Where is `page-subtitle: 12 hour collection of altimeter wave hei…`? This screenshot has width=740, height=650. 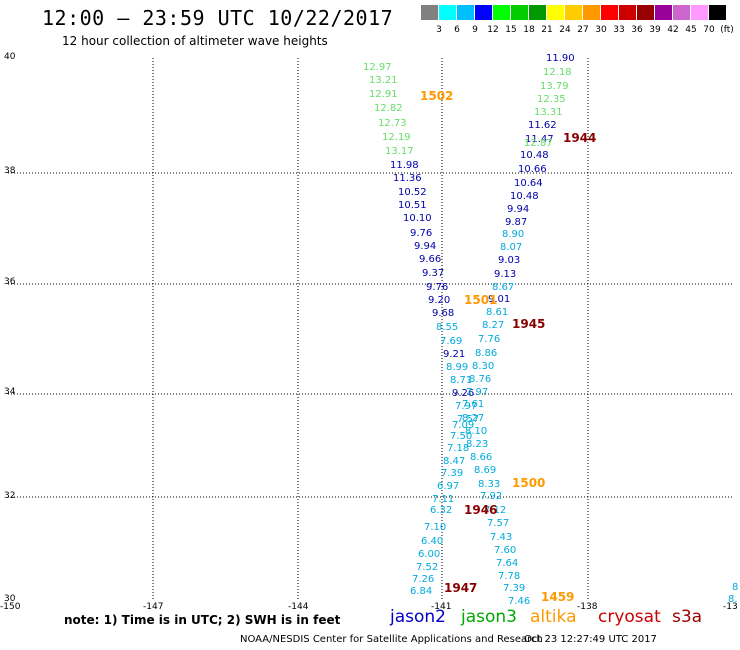
page-subtitle: 12 hour collection of altimeter wave hei… is located at coordinates (195, 41).